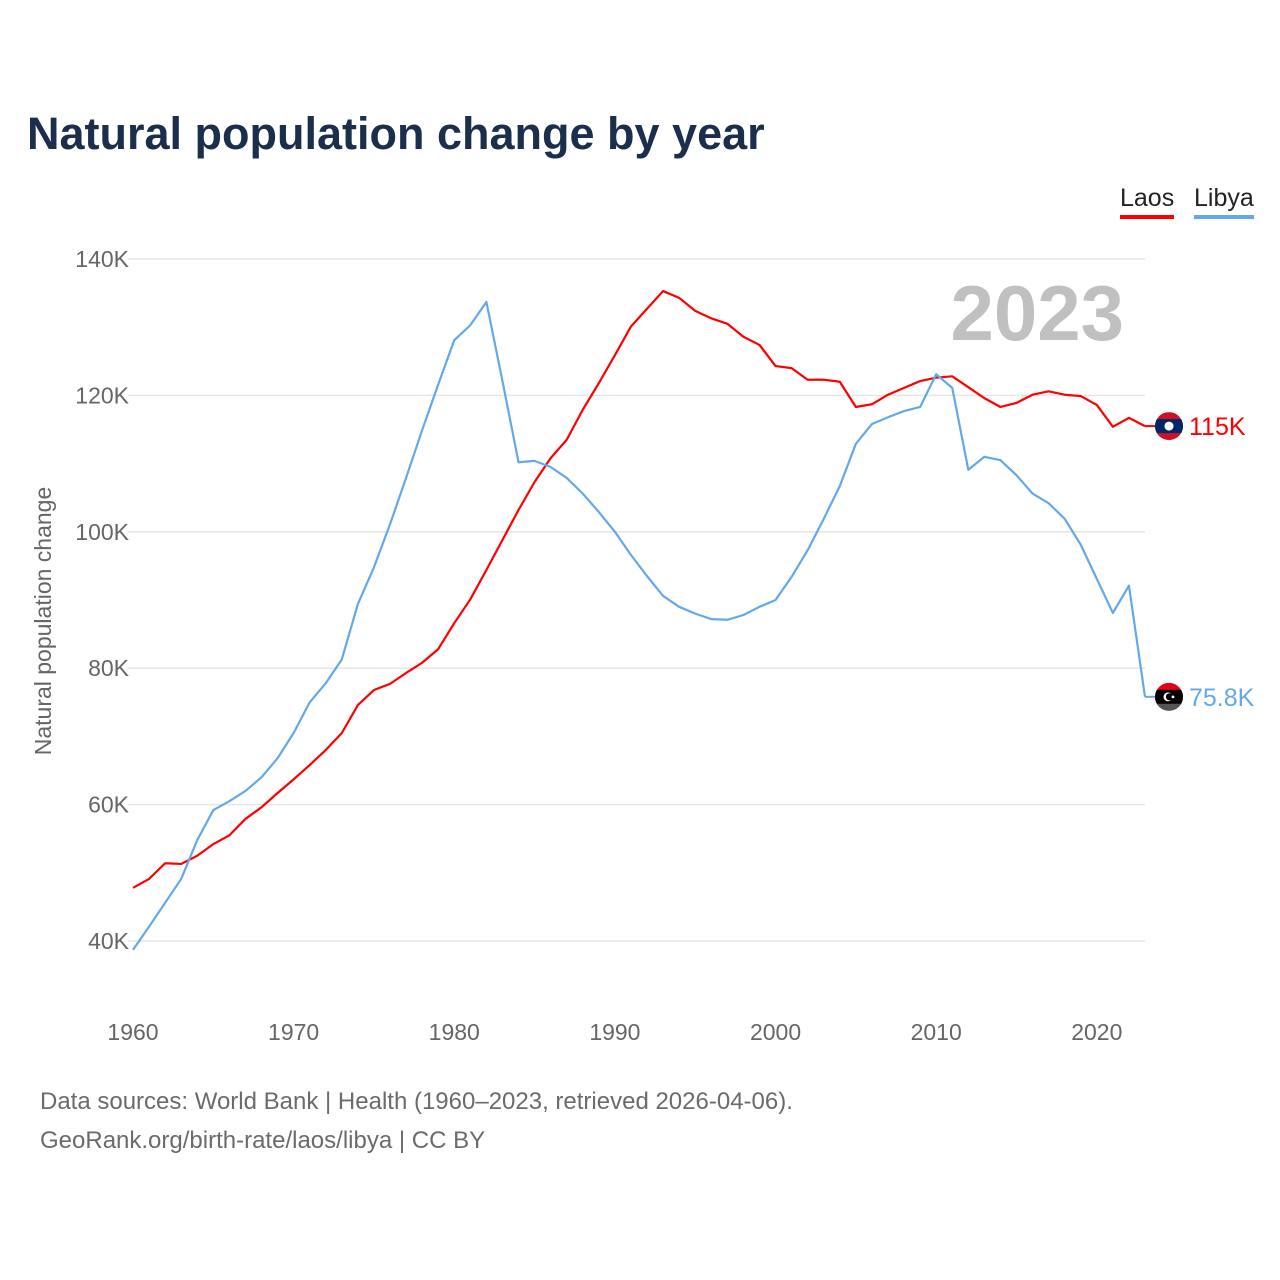 This screenshot has width=1280, height=1280. Describe the element at coordinates (109, 941) in the screenshot. I see `y-tick-label: 40K` at that location.